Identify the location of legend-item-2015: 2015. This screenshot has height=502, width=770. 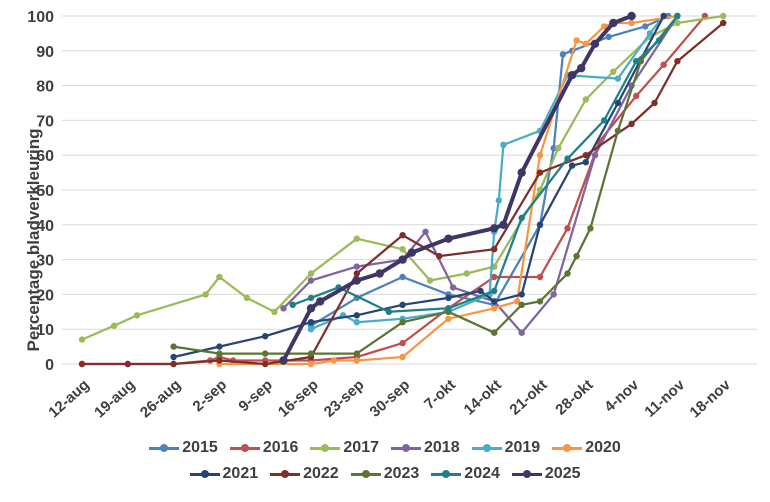
(183, 448).